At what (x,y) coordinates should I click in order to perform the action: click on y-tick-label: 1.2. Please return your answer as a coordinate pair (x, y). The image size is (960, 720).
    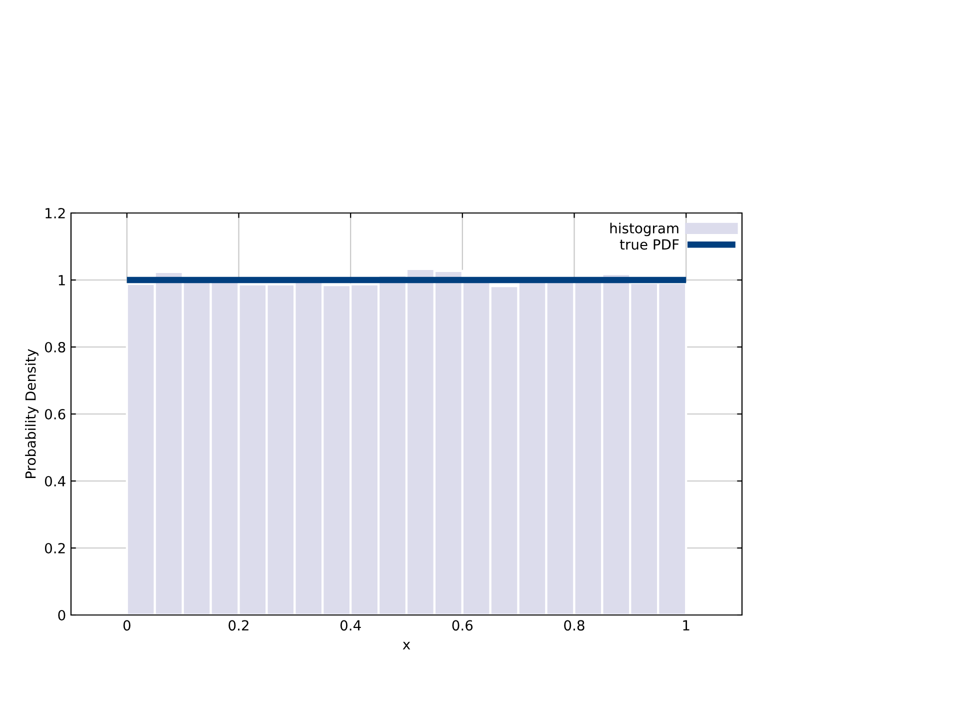
    Looking at the image, I should click on (55, 213).